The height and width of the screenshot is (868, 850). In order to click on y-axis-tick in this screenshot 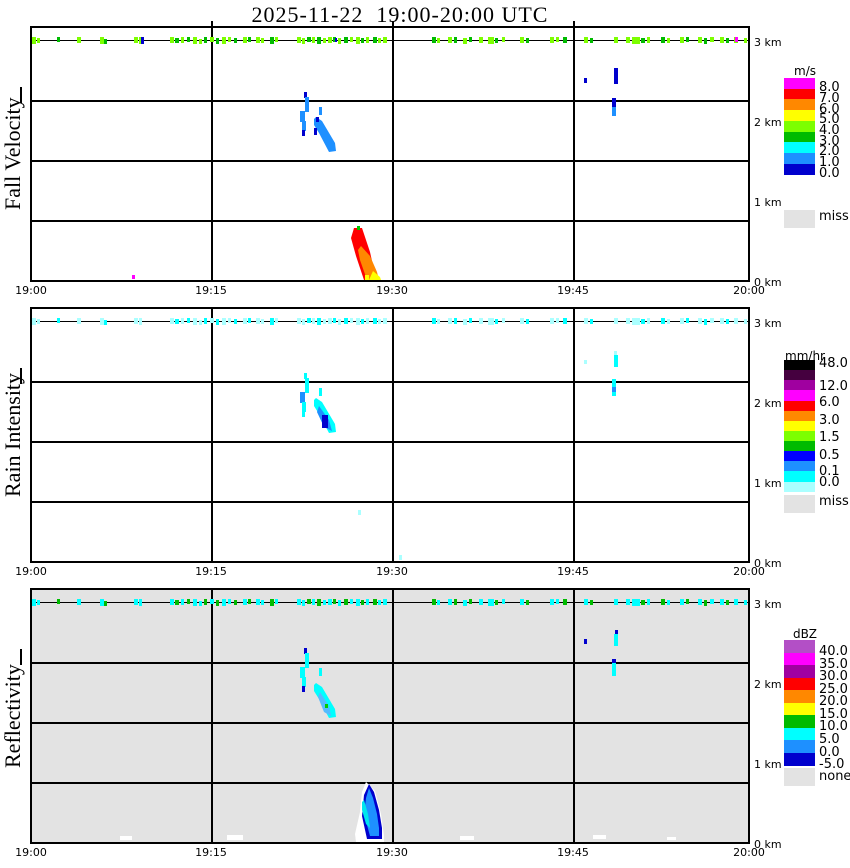, I will do `click(21, 376)`.